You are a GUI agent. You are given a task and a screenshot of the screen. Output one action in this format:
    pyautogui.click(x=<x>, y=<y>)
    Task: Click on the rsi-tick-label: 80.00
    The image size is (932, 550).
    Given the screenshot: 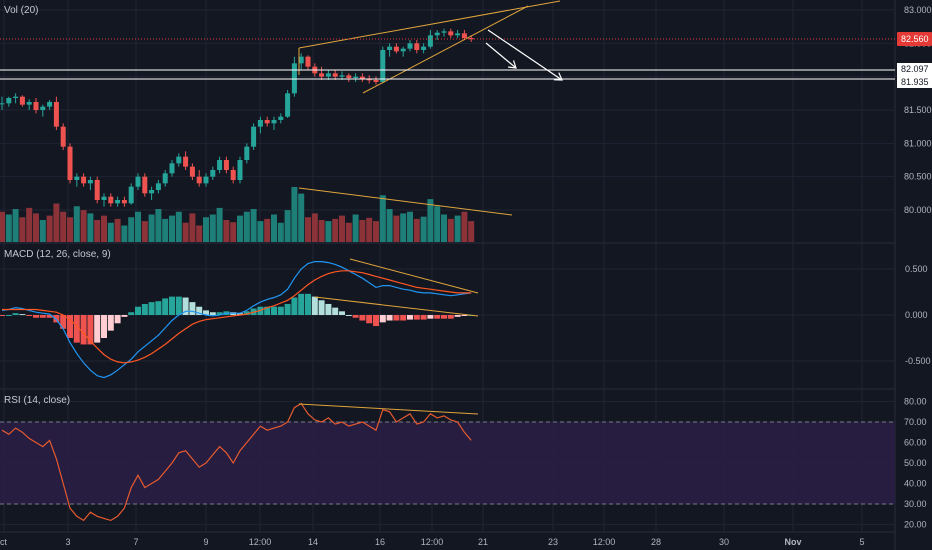 What is the action you would take?
    pyautogui.click(x=915, y=402)
    